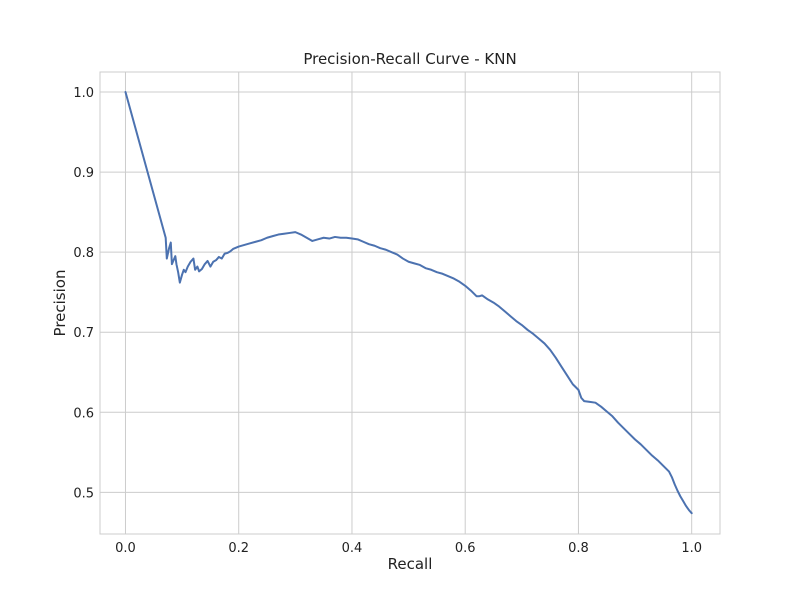  I want to click on x-tick-label: 0.2, so click(238, 548).